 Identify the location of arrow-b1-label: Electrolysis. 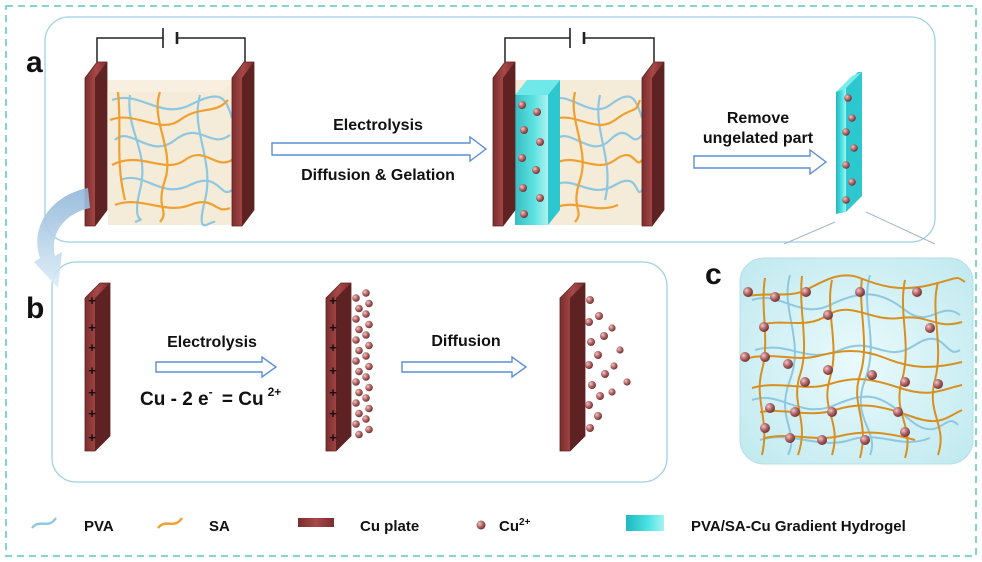
(212, 342).